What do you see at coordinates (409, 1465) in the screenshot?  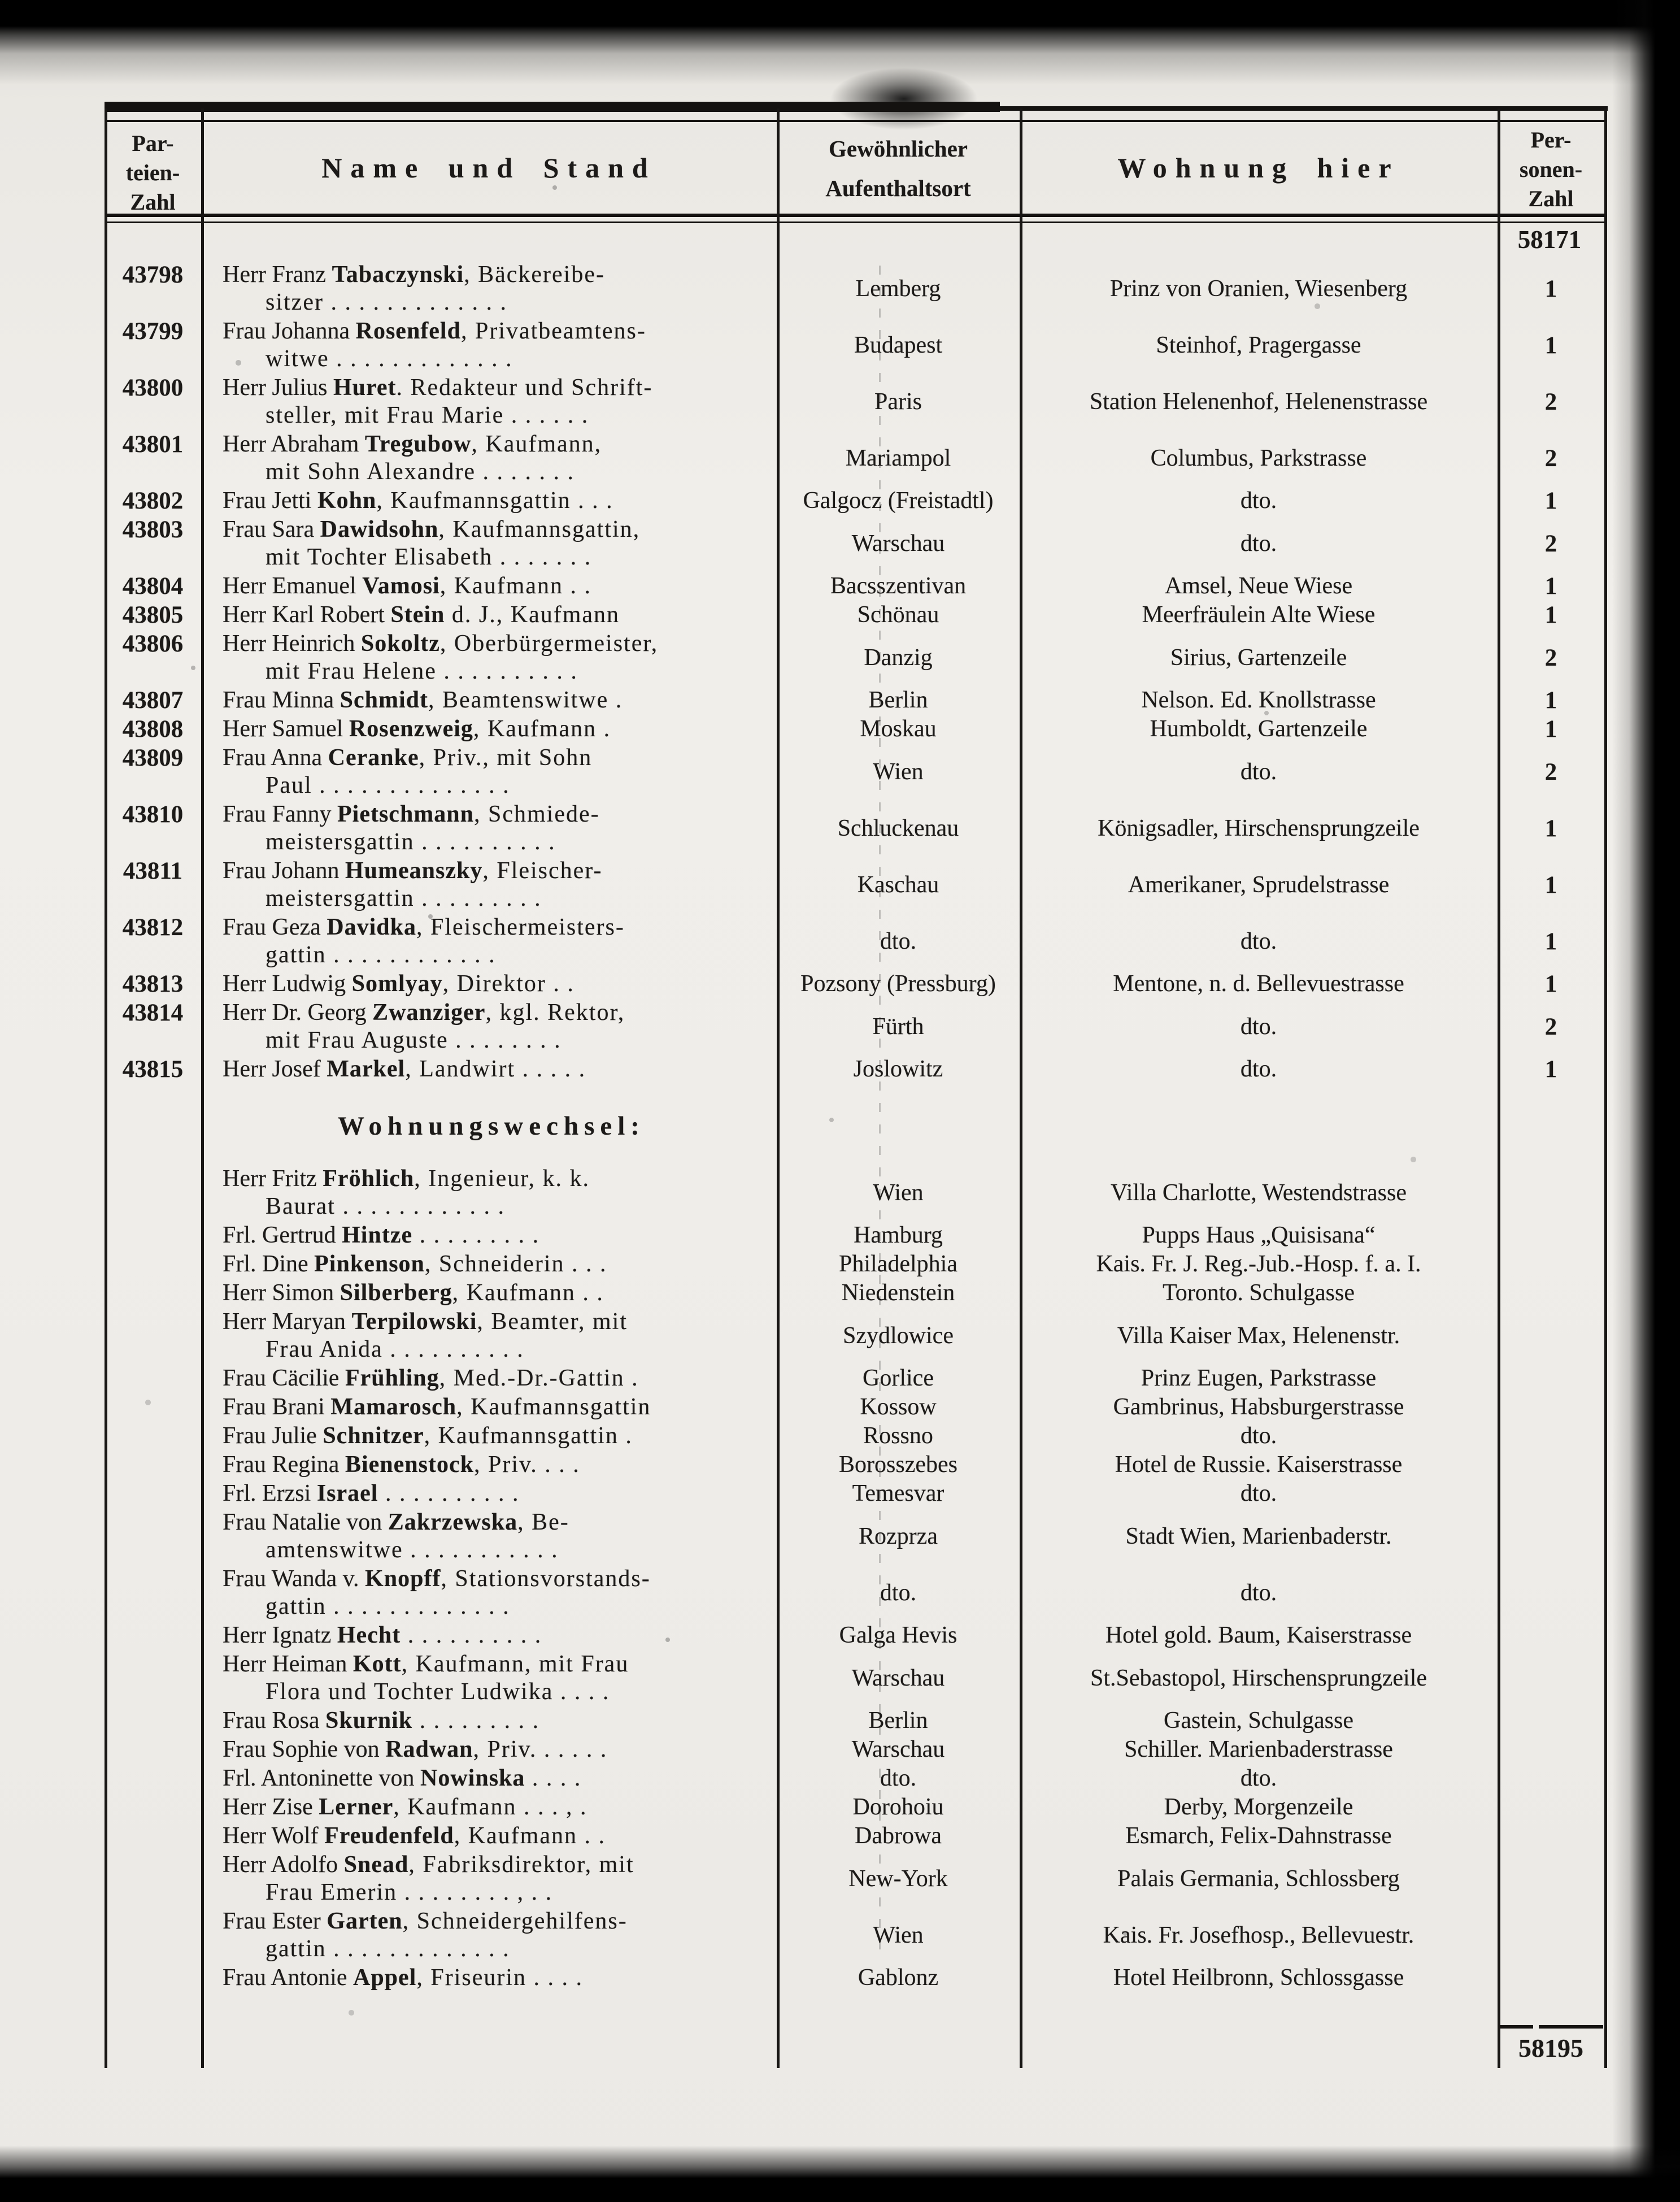 I see `guest-surname: Bienenstock` at bounding box center [409, 1465].